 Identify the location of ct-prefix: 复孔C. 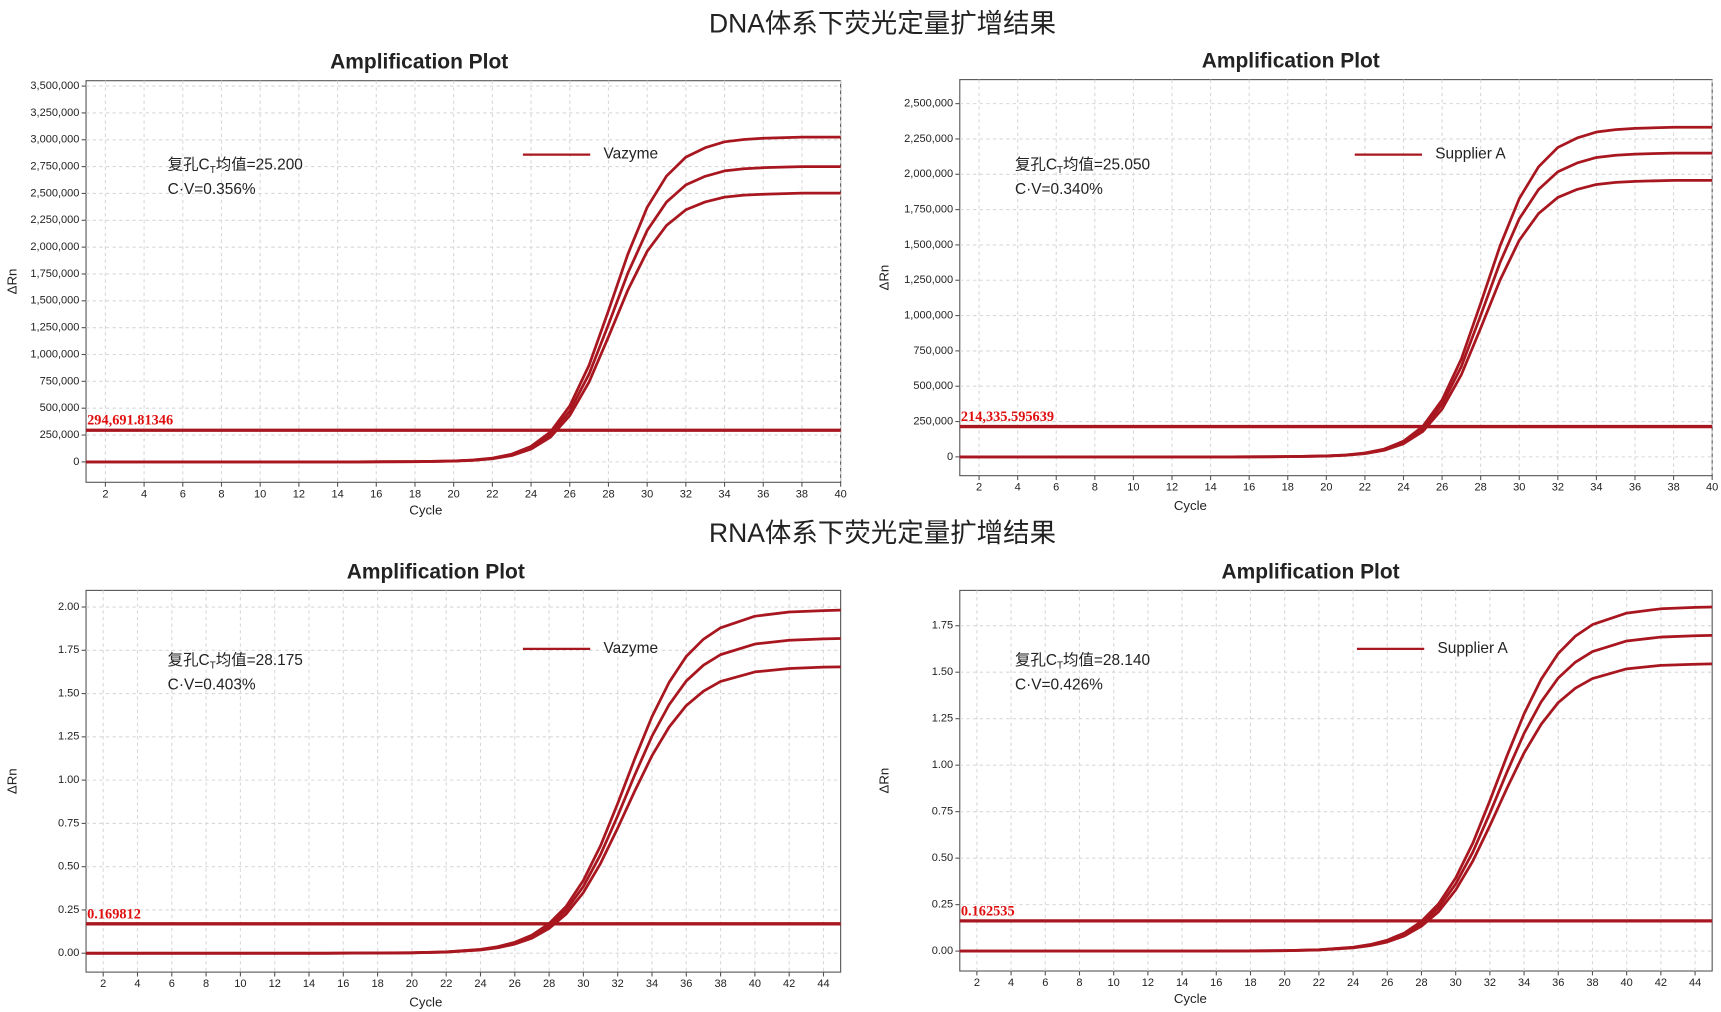
(189, 165).